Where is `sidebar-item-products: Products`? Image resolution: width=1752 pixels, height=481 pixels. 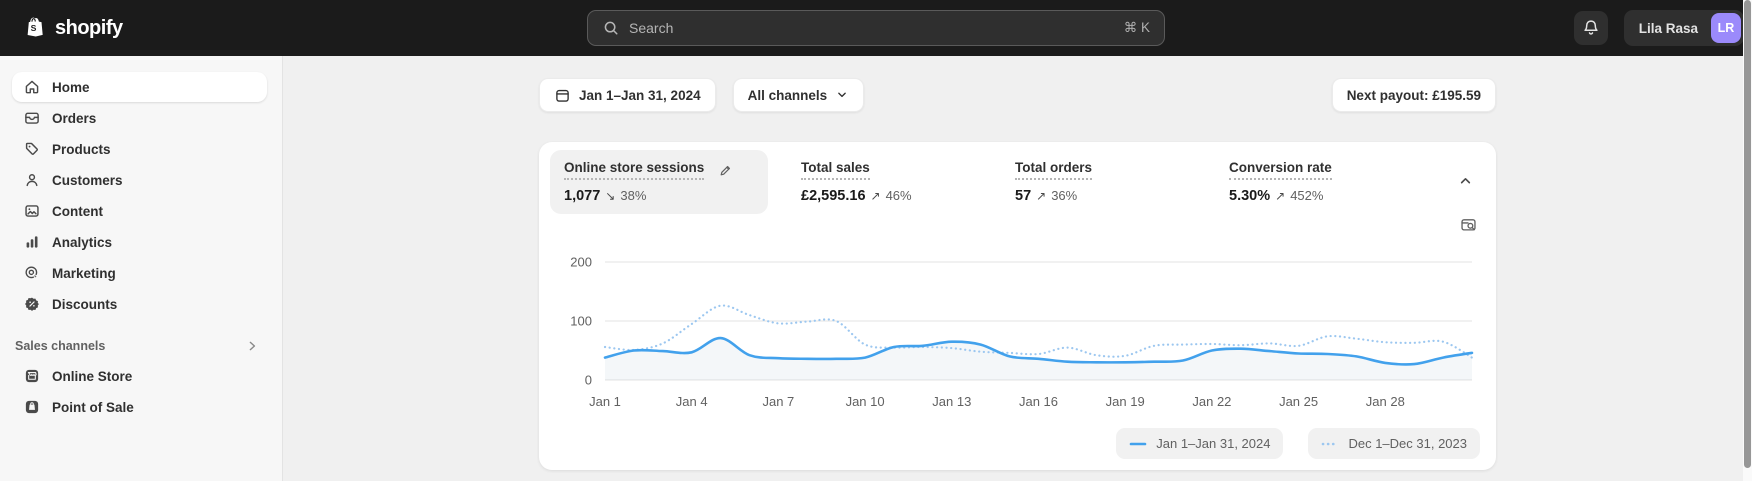 sidebar-item-products: Products is located at coordinates (139, 149).